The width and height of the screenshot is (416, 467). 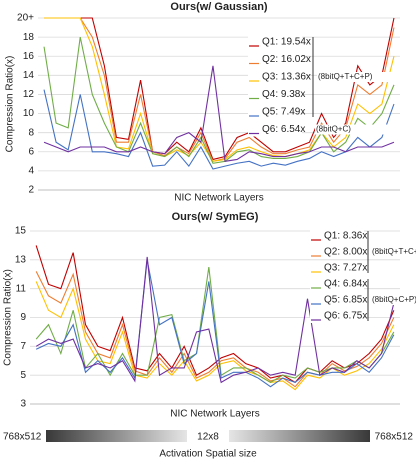 What do you see at coordinates (345, 316) in the screenshot?
I see `legend-label: Q6: 6.75x` at bounding box center [345, 316].